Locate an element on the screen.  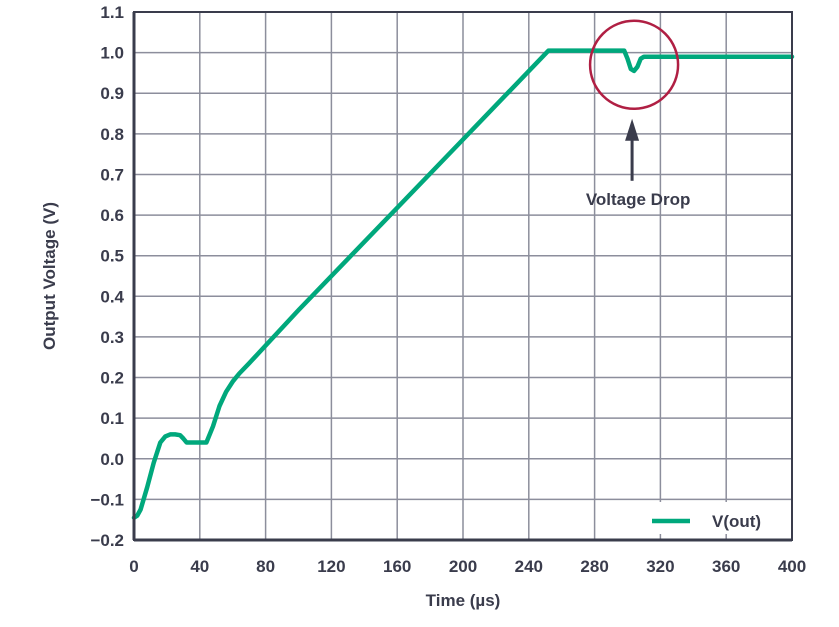
y-tick-label: 0.6 is located at coordinates (112, 215).